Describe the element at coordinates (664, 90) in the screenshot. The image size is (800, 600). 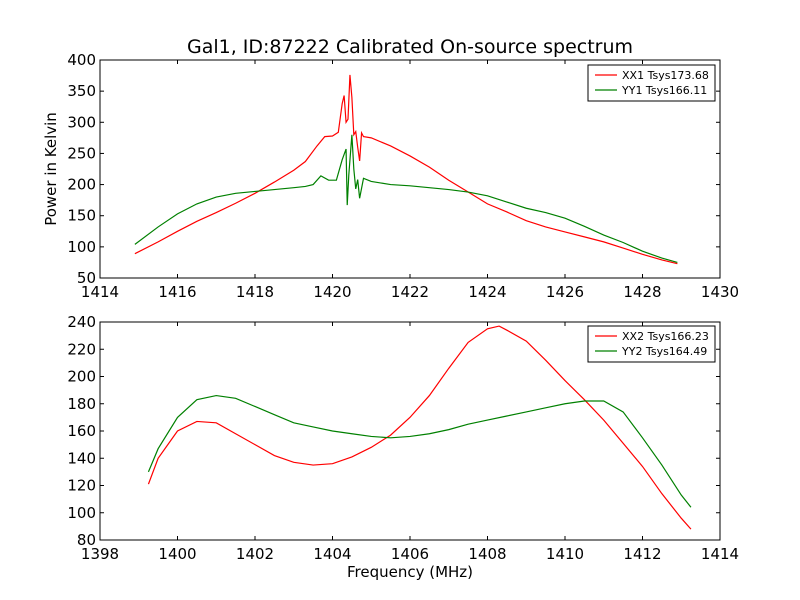
I see `legend-entry-label: YY1 Tsys166.11` at that location.